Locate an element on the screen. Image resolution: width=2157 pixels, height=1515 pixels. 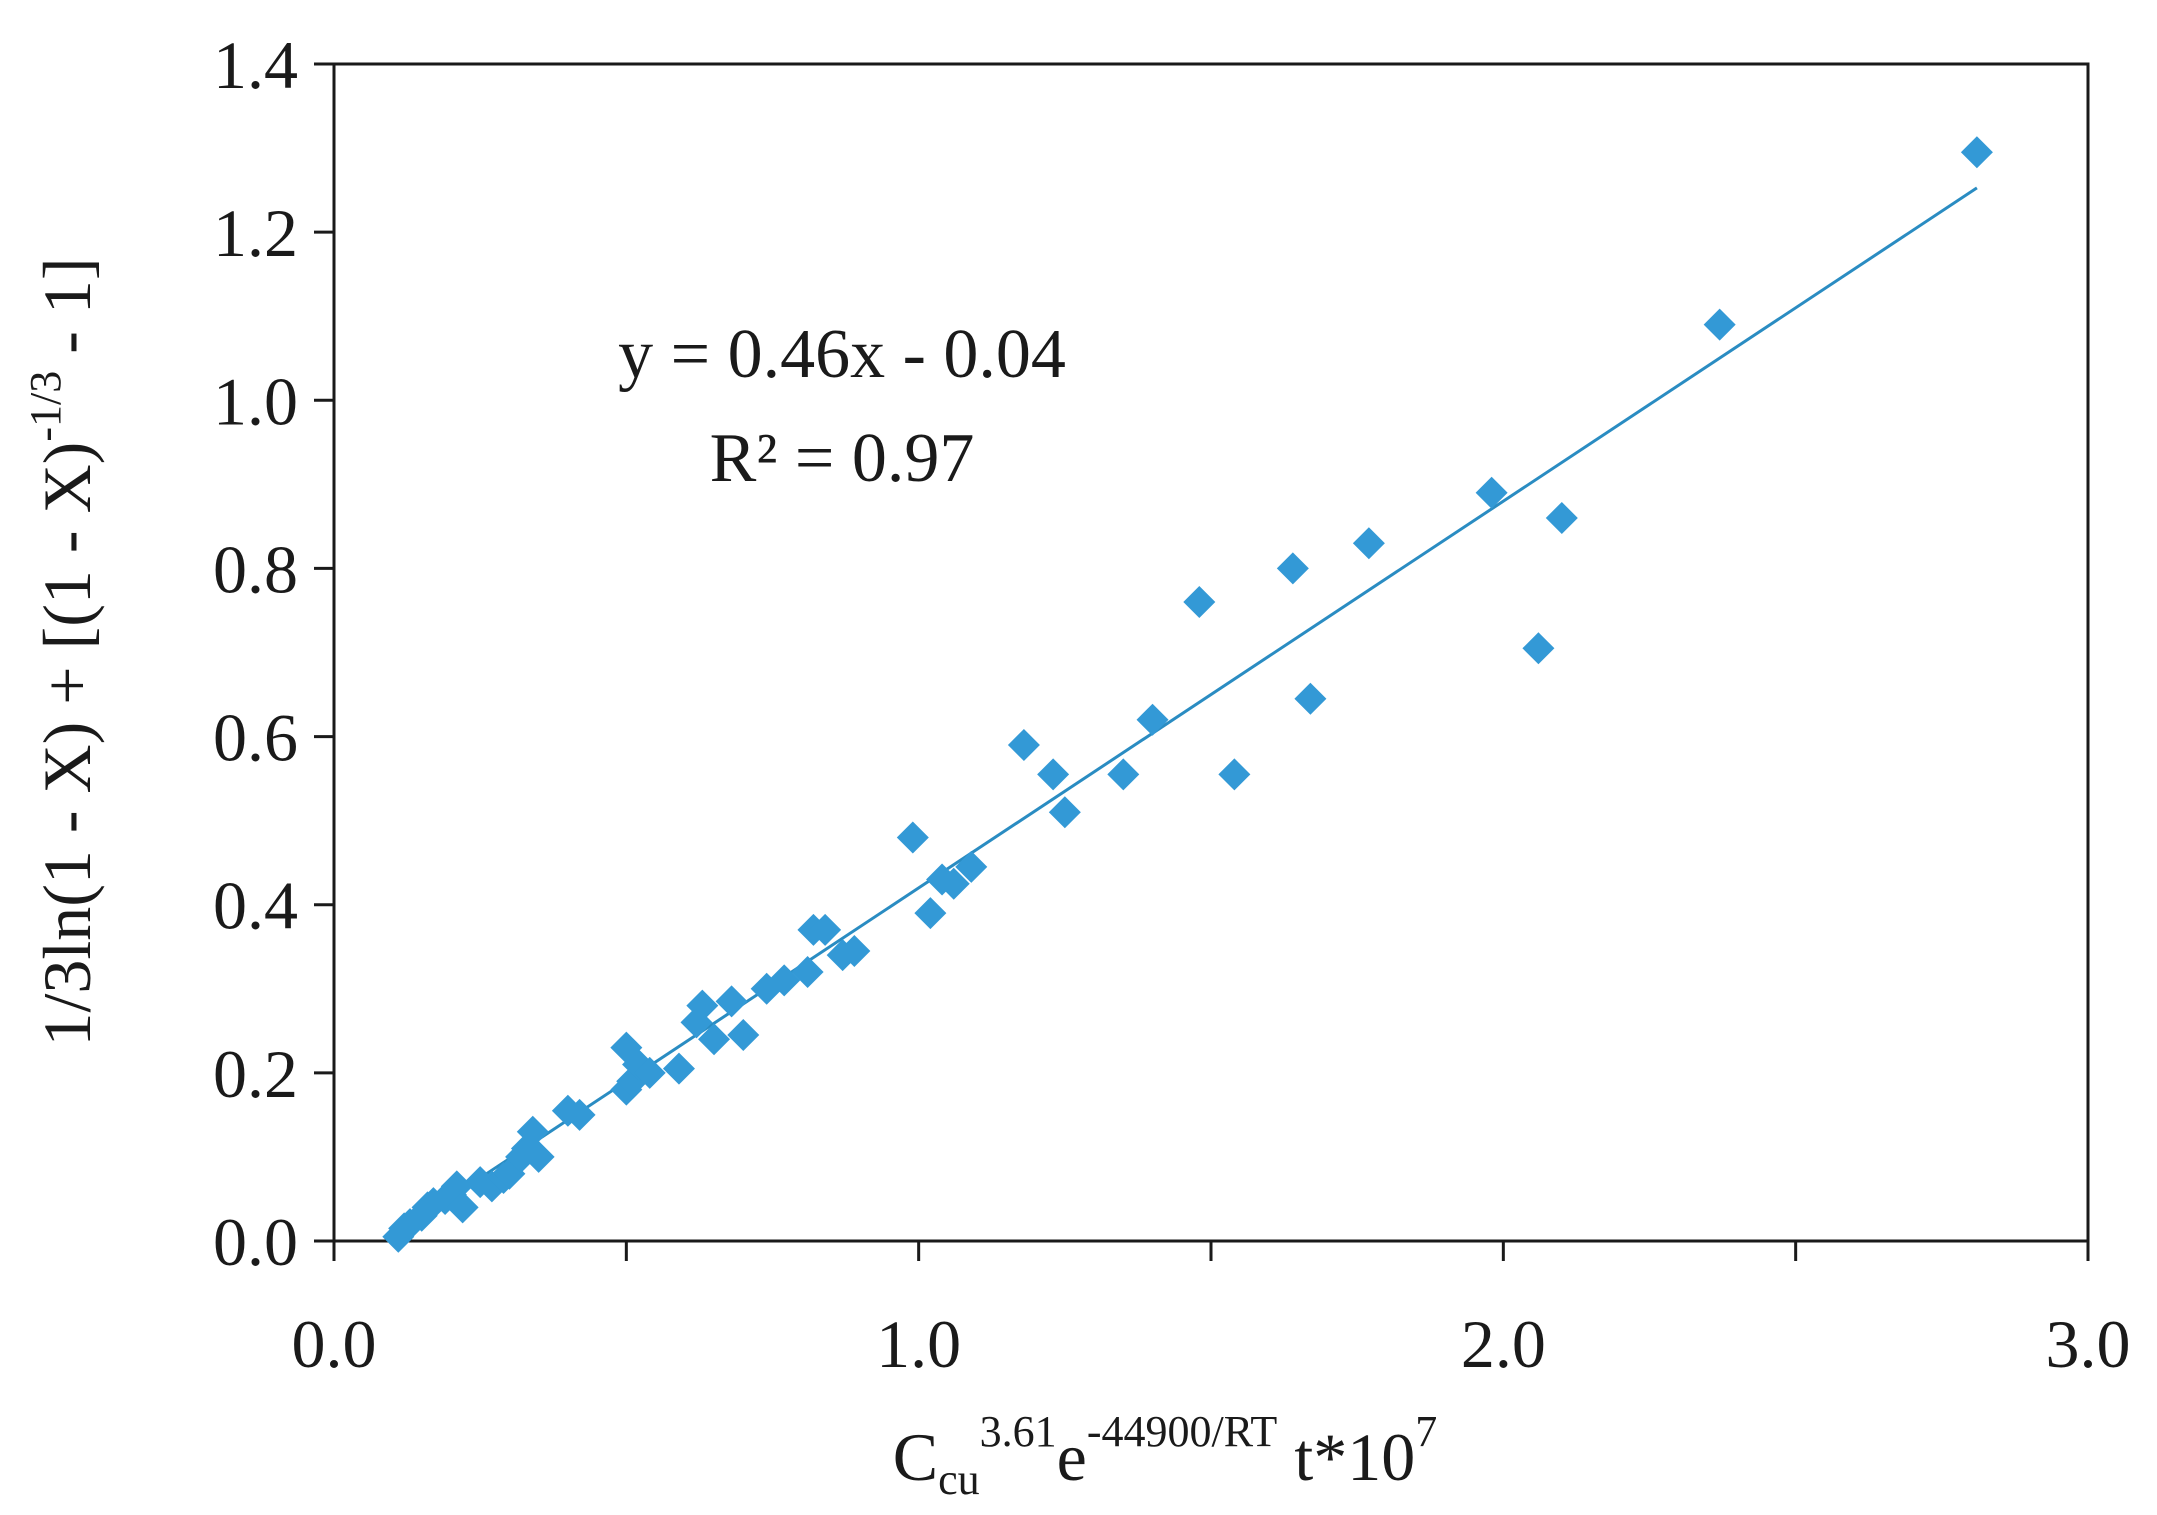
y-tick-label: 0.6 is located at coordinates (255, 738).